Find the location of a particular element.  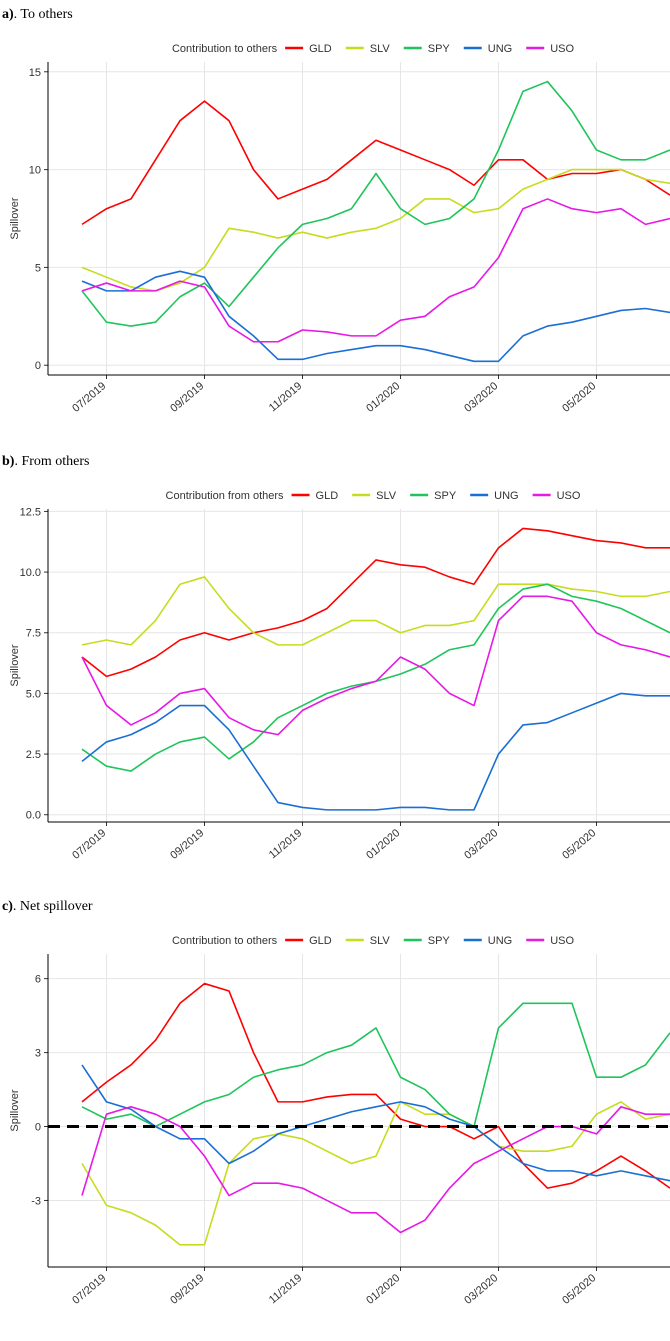

panel-title: . From others is located at coordinates (51, 461).